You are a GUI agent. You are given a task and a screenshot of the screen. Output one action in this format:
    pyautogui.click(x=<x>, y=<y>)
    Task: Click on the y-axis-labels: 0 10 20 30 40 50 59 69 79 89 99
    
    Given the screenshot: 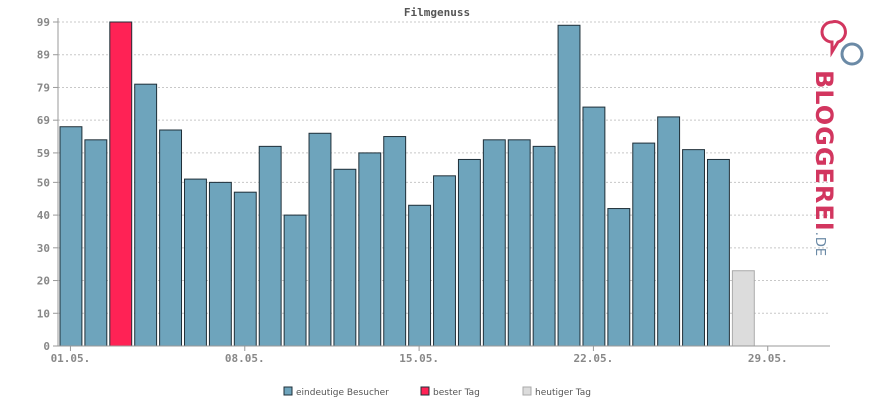 What is the action you would take?
    pyautogui.click(x=47, y=184)
    